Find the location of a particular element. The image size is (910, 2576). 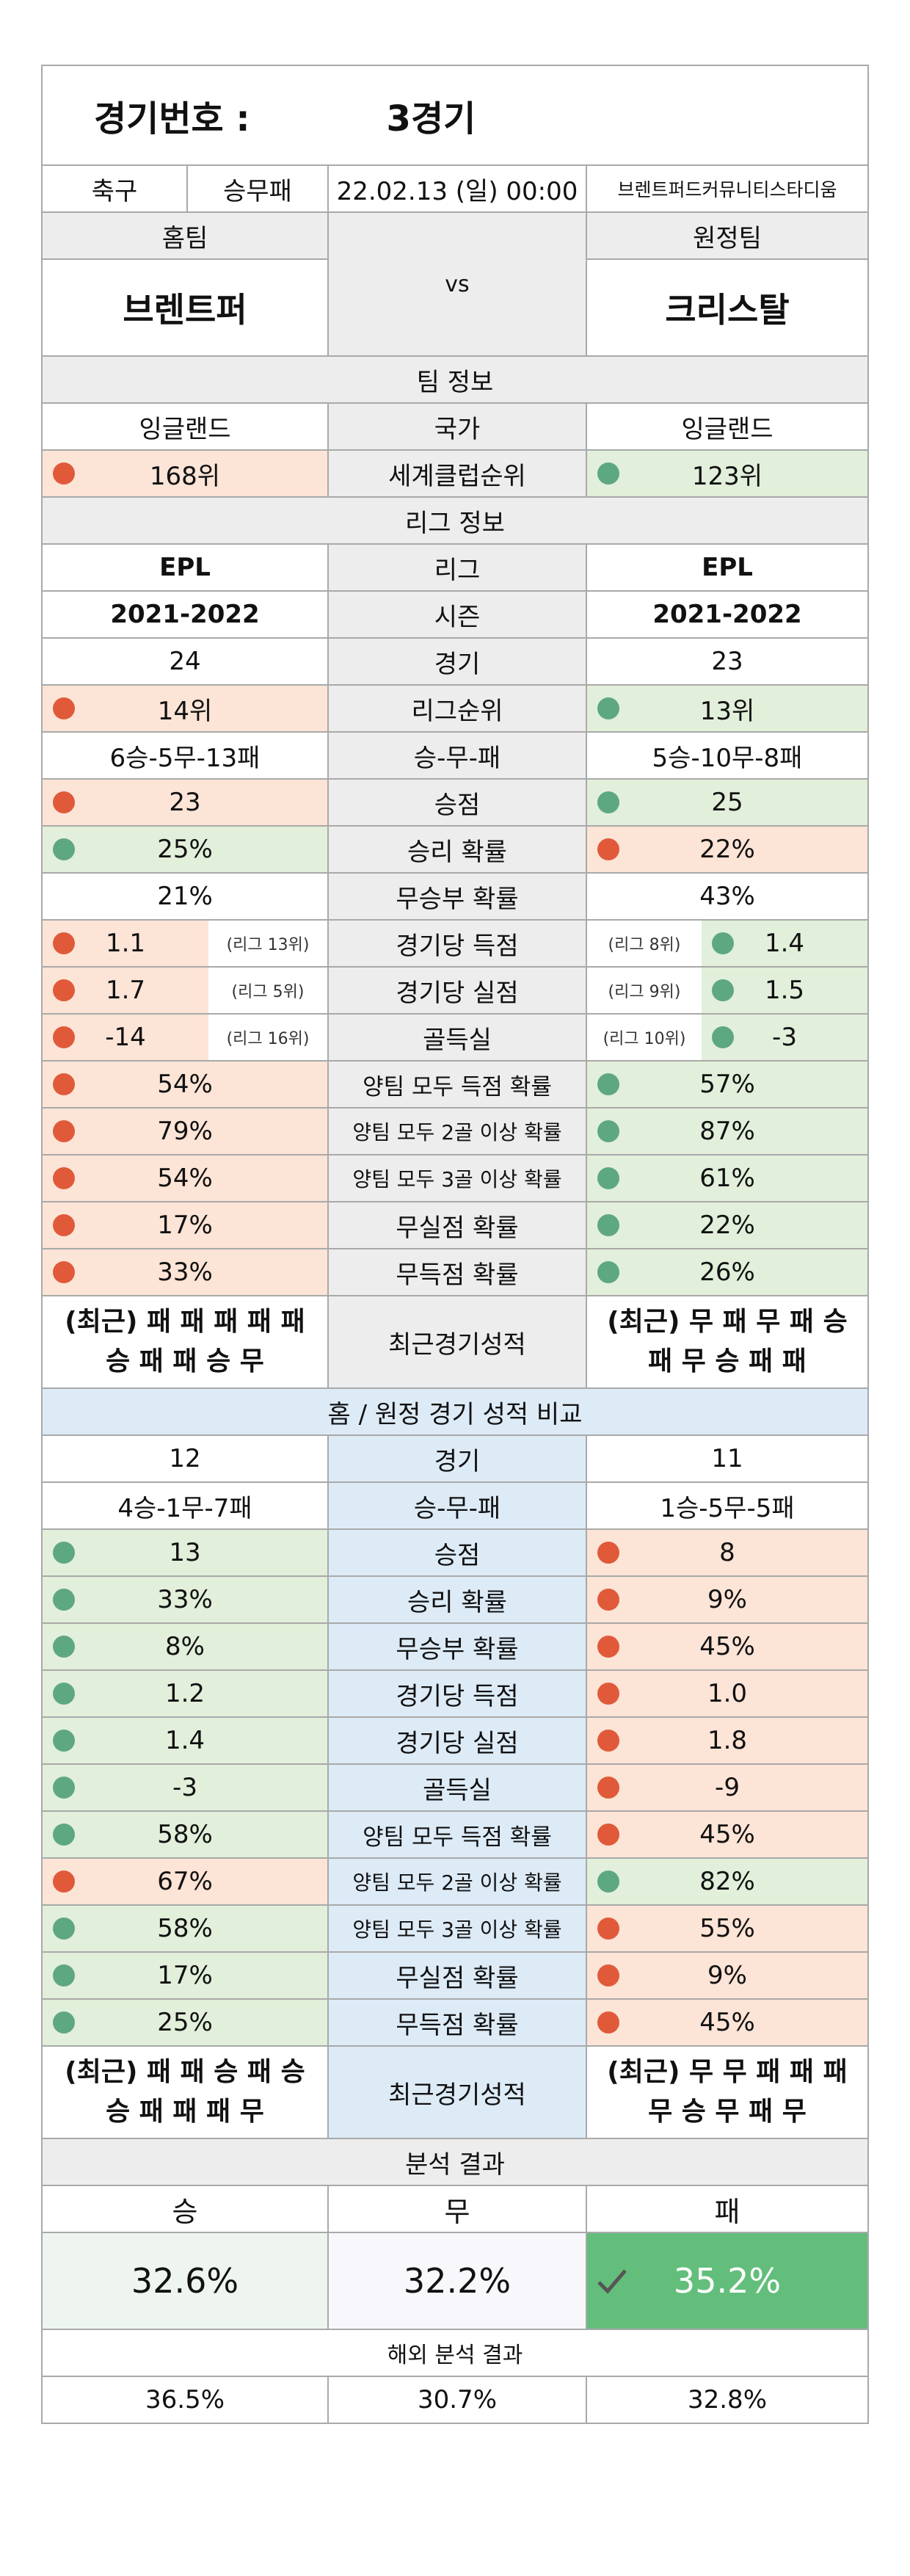

home-ha-recent-line-2: 승 패 패 패 무 is located at coordinates (185, 2112).